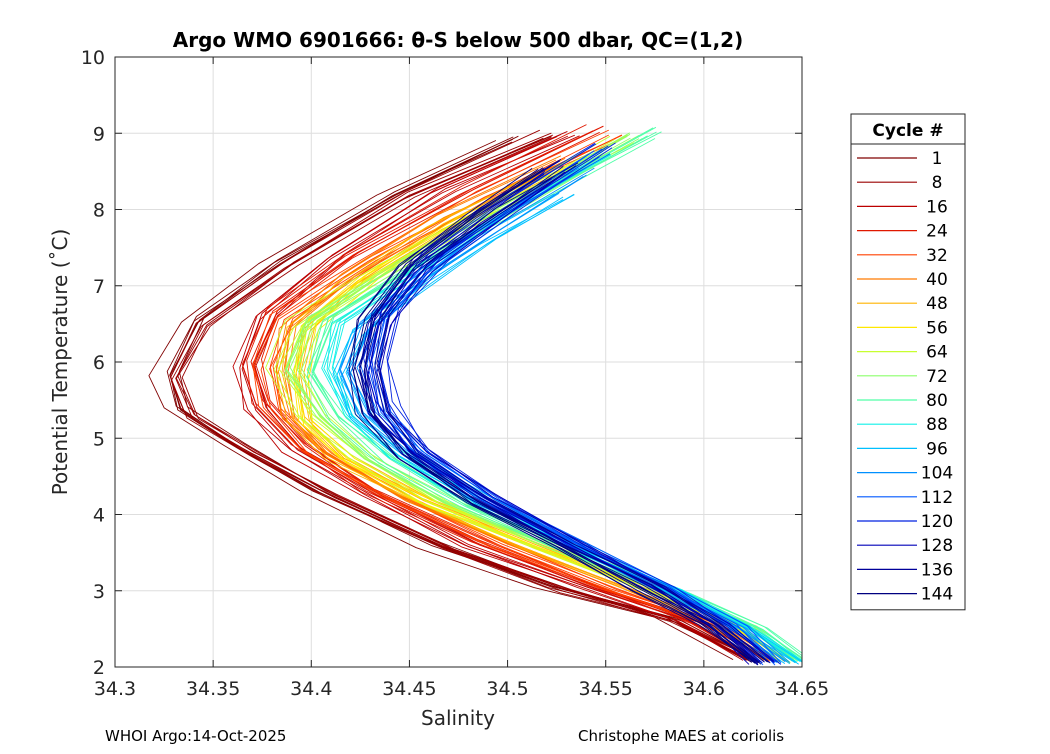 The height and width of the screenshot is (754, 1050). Describe the element at coordinates (115, 689) in the screenshot. I see `x-tick-label: 34.3` at that location.